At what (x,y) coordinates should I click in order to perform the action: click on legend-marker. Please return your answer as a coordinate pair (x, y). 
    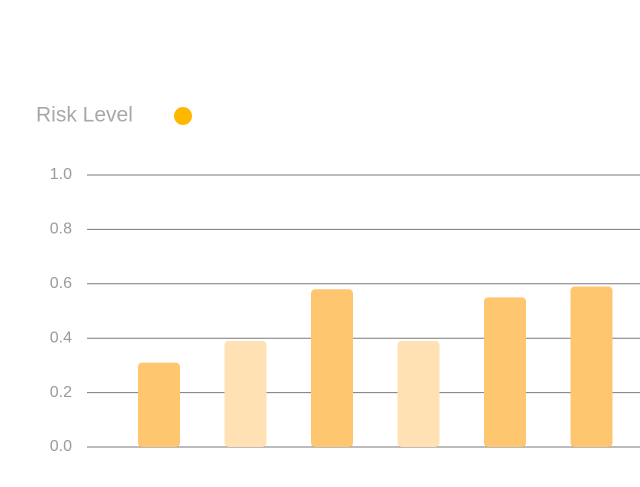
    Looking at the image, I should click on (183, 116).